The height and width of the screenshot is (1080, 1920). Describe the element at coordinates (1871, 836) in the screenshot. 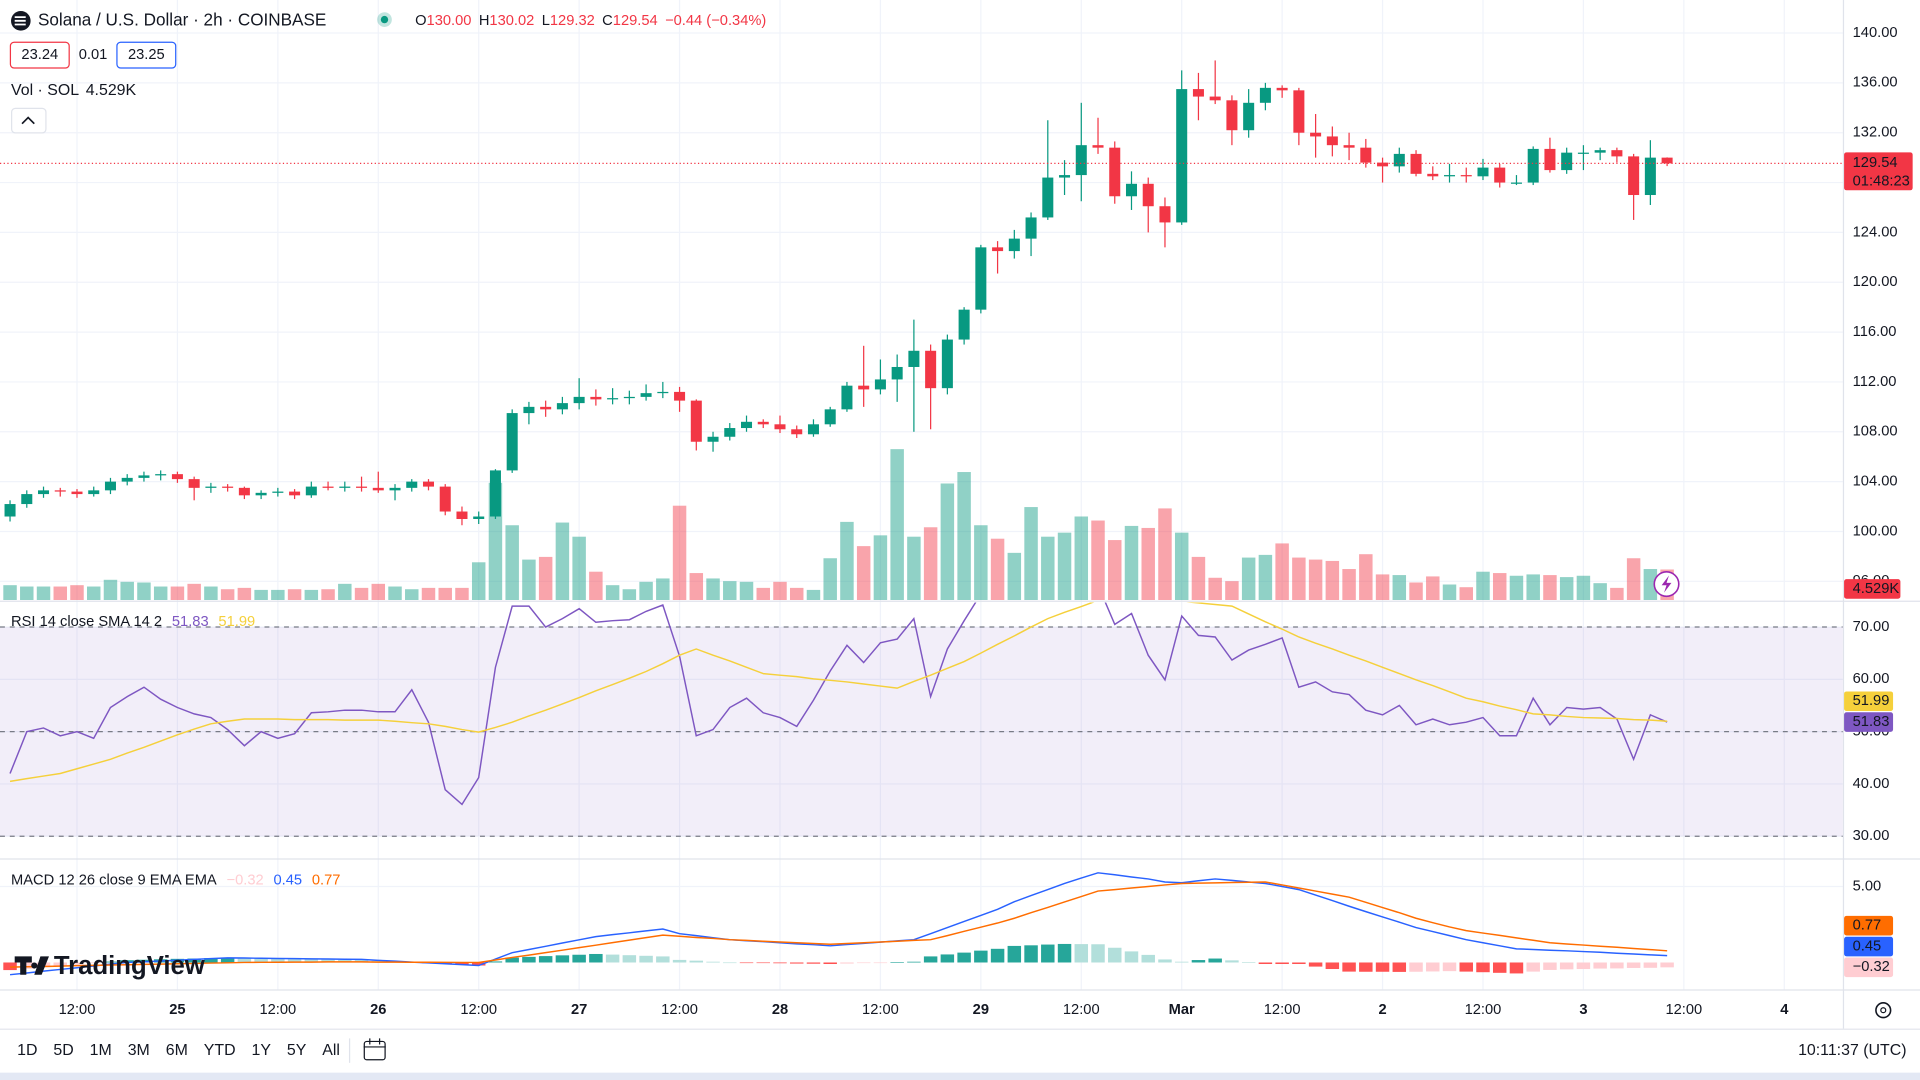

I see `y-tick-label: 30.00` at that location.